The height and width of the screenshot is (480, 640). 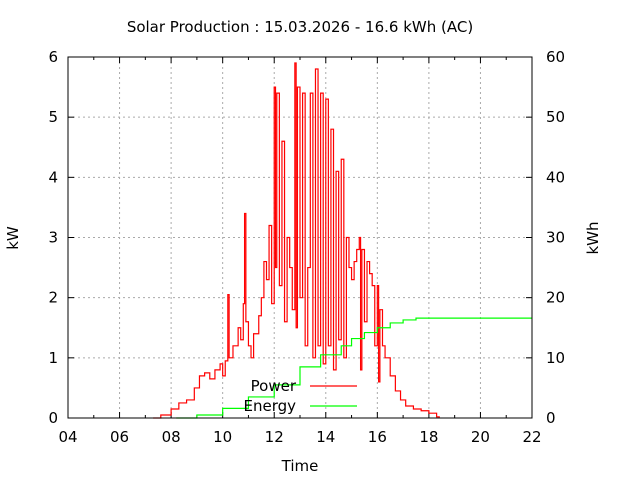 What do you see at coordinates (53, 57) in the screenshot?
I see `y-tick-label: 6` at bounding box center [53, 57].